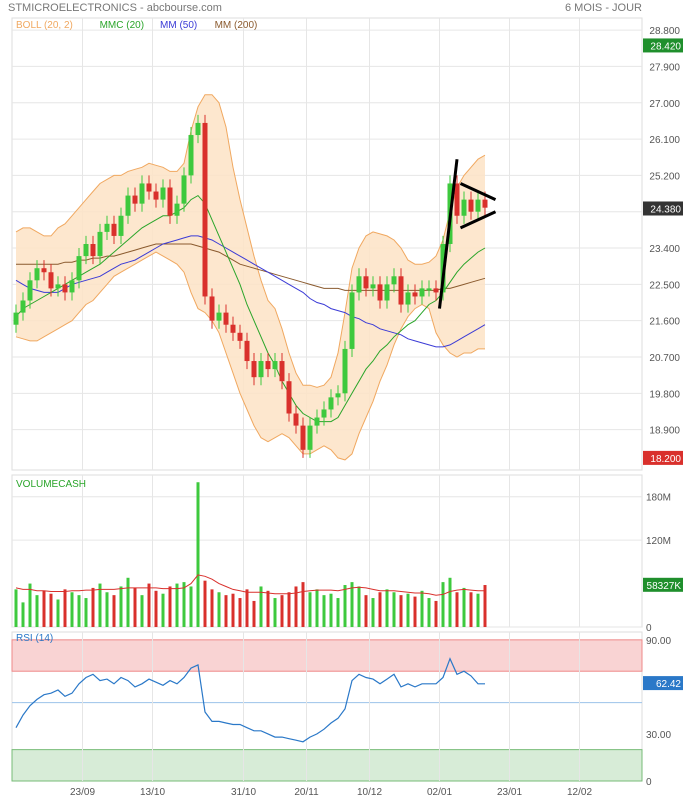  I want to click on y-tick-label: 22.500, so click(664, 285).